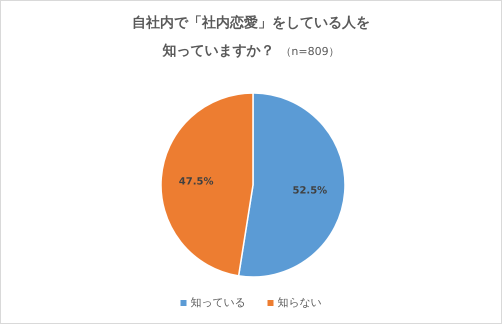 The image size is (502, 324). What do you see at coordinates (196, 182) in the screenshot?
I see `data-label: 47.5%` at bounding box center [196, 182].